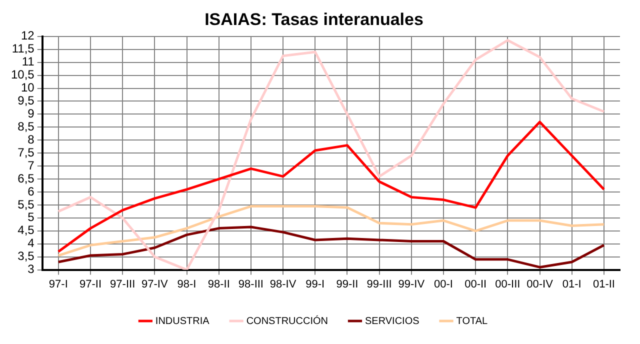  I want to click on y-tick-label: 4, so click(31, 243).